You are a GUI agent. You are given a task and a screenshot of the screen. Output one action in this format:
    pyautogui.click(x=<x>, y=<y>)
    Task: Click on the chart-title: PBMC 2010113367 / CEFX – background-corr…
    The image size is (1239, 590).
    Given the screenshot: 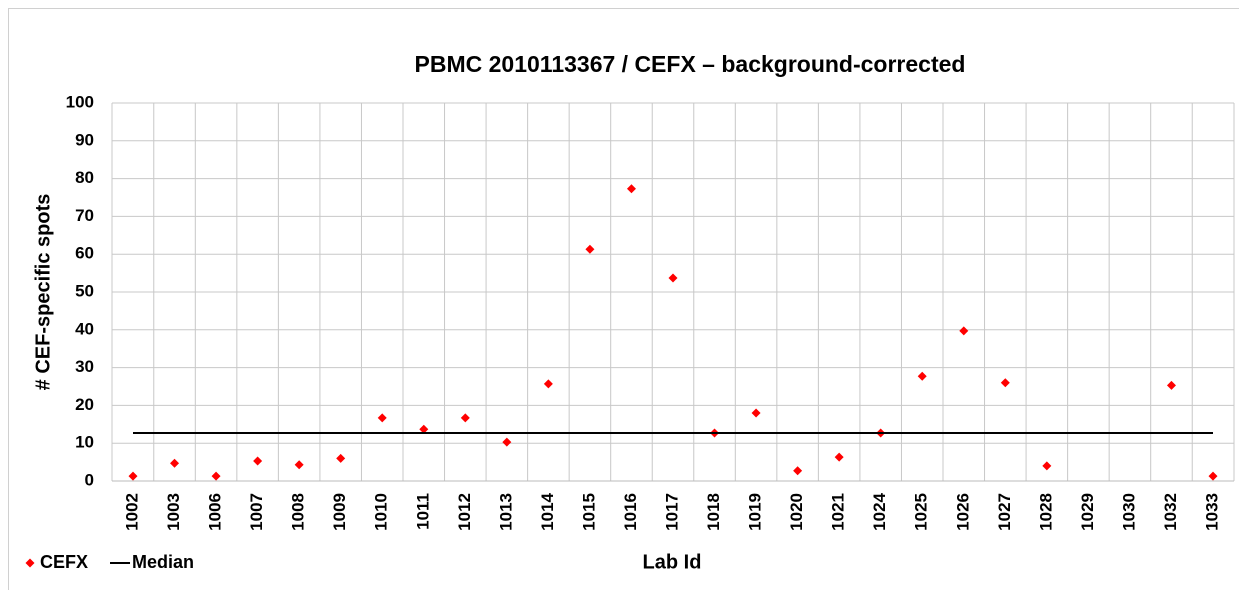 What is the action you would take?
    pyautogui.click(x=690, y=64)
    